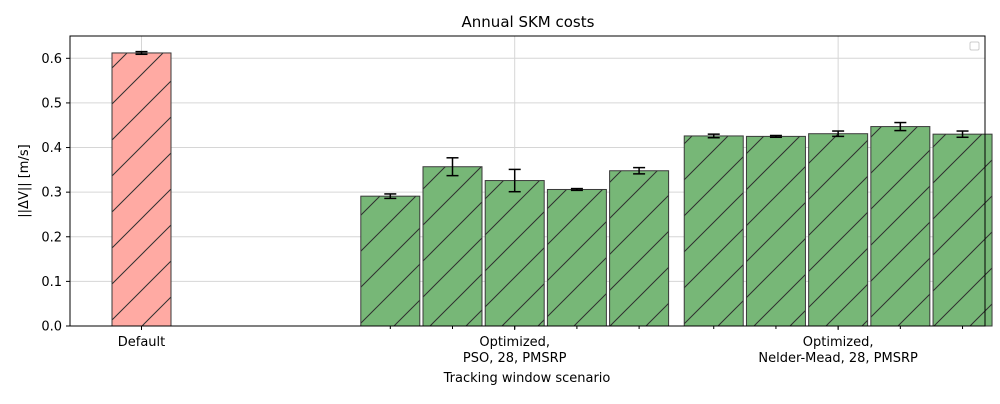 The width and height of the screenshot is (1000, 404). I want to click on y-tick-label: 0.4, so click(51, 148).